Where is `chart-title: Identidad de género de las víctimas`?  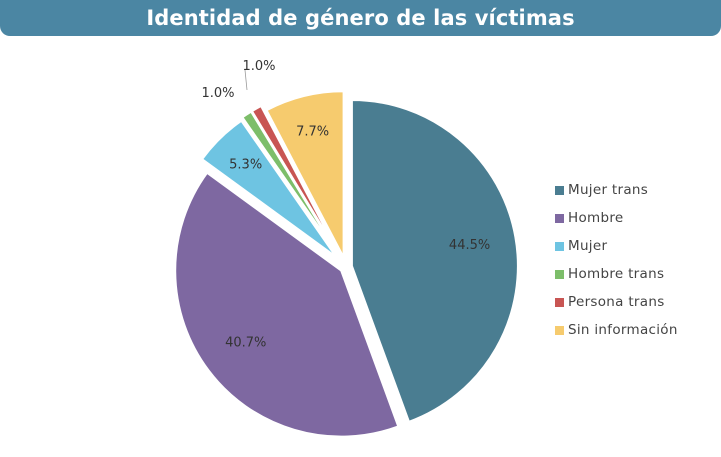
chart-title: Identidad de género de las víctimas is located at coordinates (360, 18).